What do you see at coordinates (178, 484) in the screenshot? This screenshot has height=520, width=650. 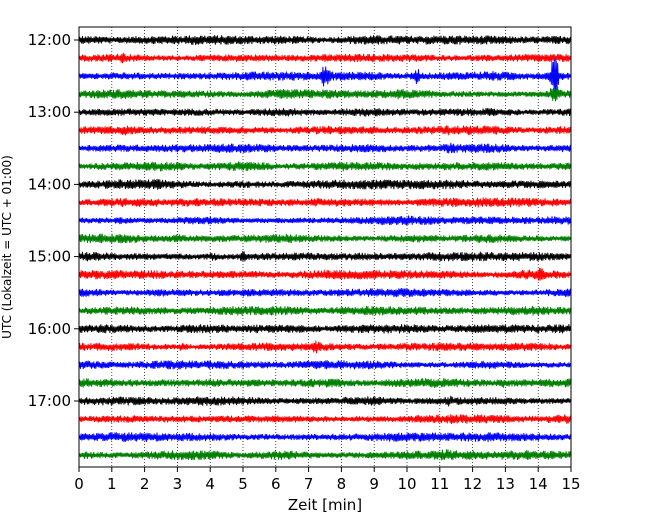 I see `x-tick-label: 3` at bounding box center [178, 484].